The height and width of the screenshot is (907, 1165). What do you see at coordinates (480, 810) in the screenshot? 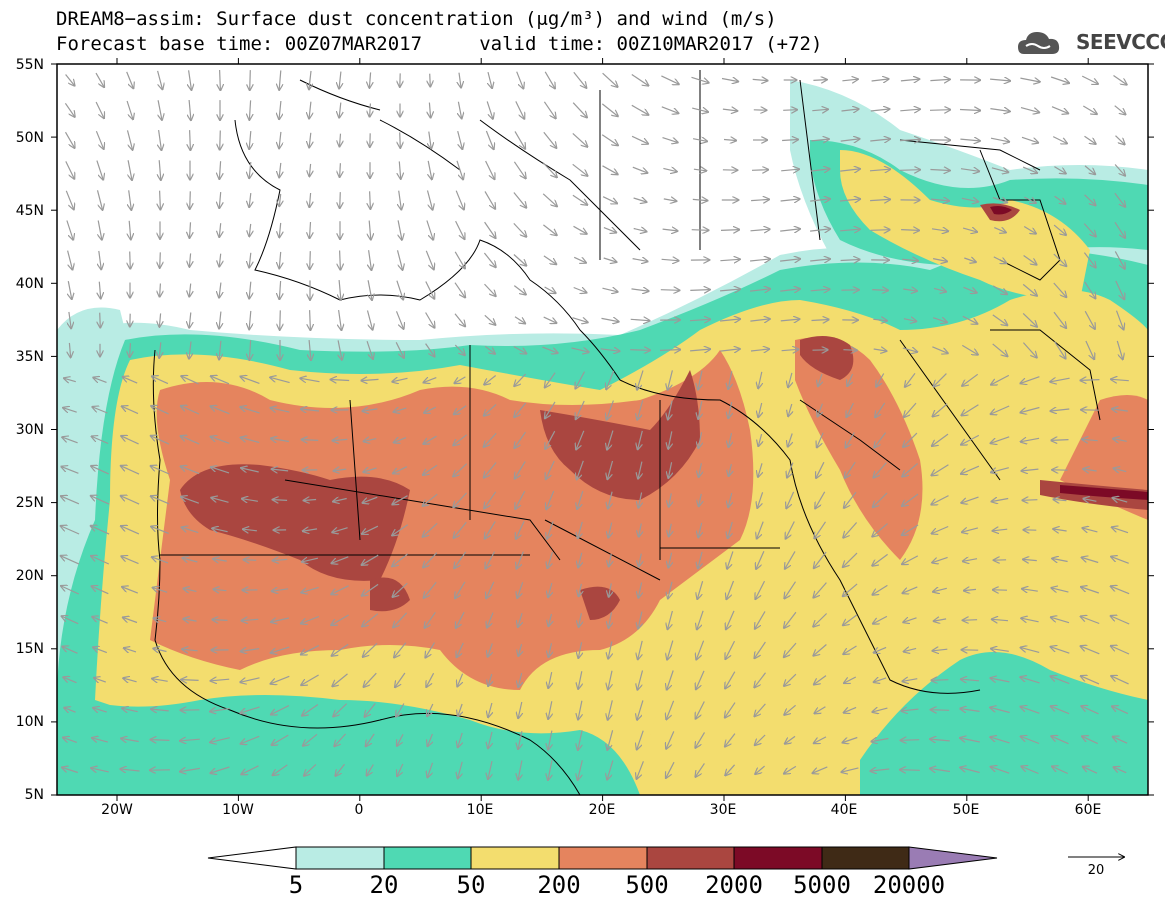
I see `lon-label: 10E` at bounding box center [480, 810].